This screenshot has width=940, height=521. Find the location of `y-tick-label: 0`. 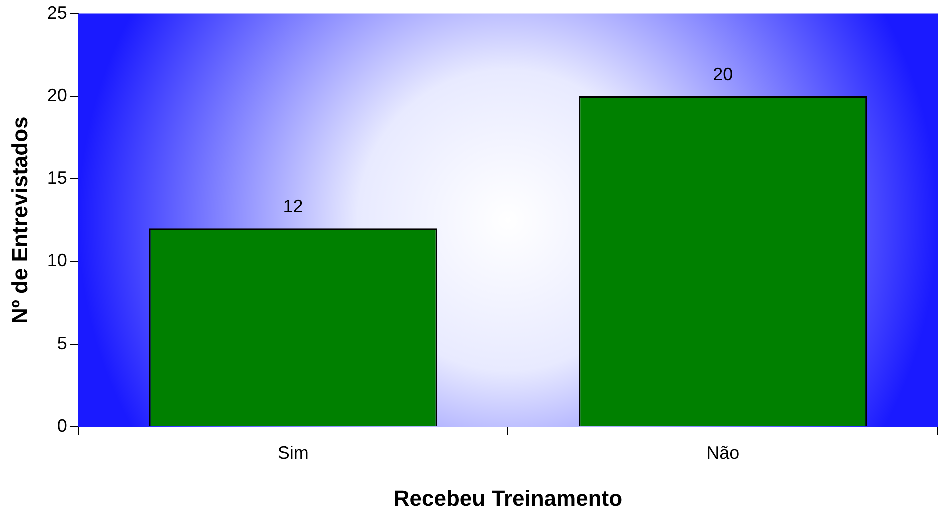

y-tick-label: 0 is located at coordinates (62, 426).